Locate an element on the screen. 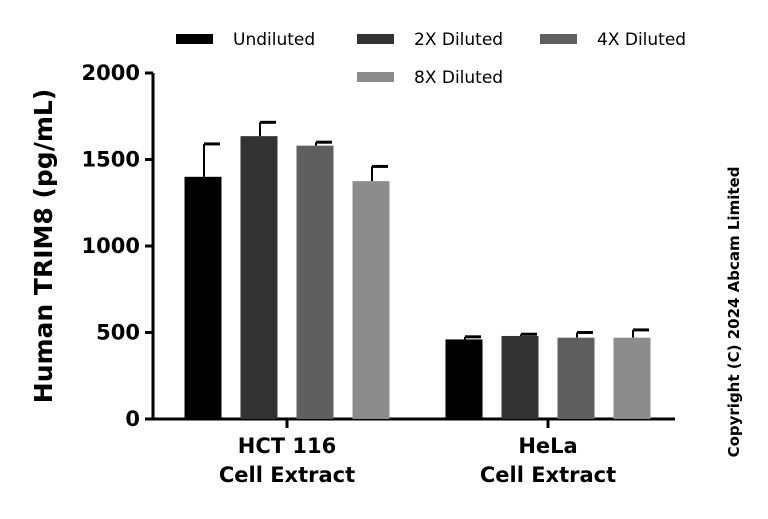  legend-label: 8X Diluted is located at coordinates (458, 78).